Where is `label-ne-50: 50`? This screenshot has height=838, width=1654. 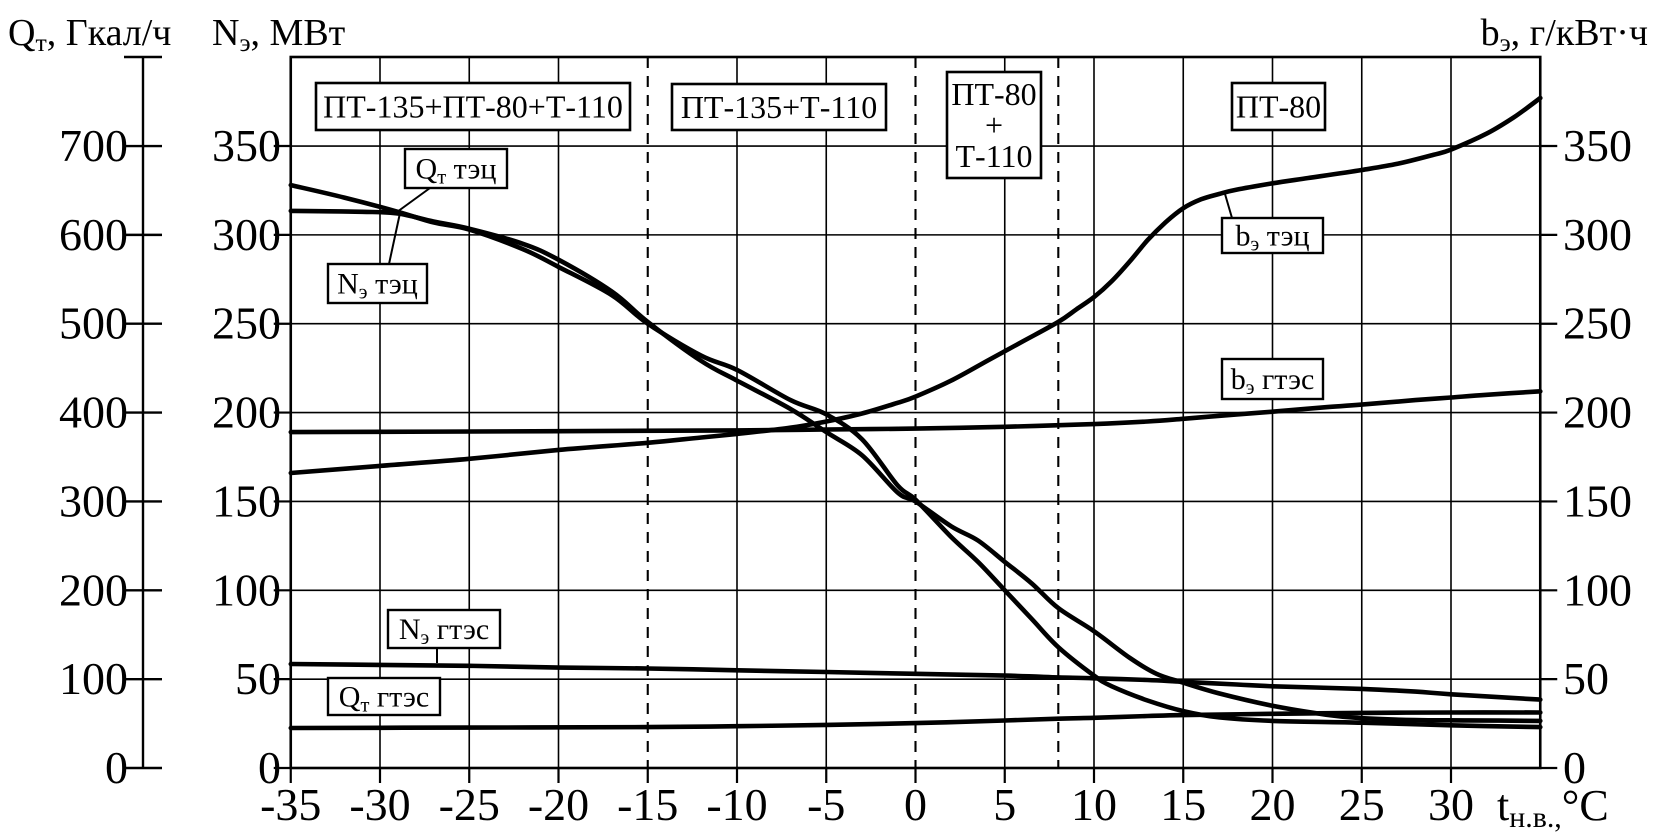 label-ne-50: 50 is located at coordinates (258, 678).